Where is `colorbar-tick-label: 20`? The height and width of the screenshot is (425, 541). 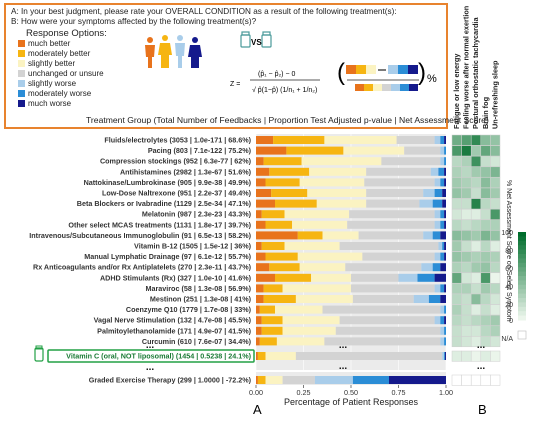 colorbar-tick-label: 20 is located at coordinates (509, 305).